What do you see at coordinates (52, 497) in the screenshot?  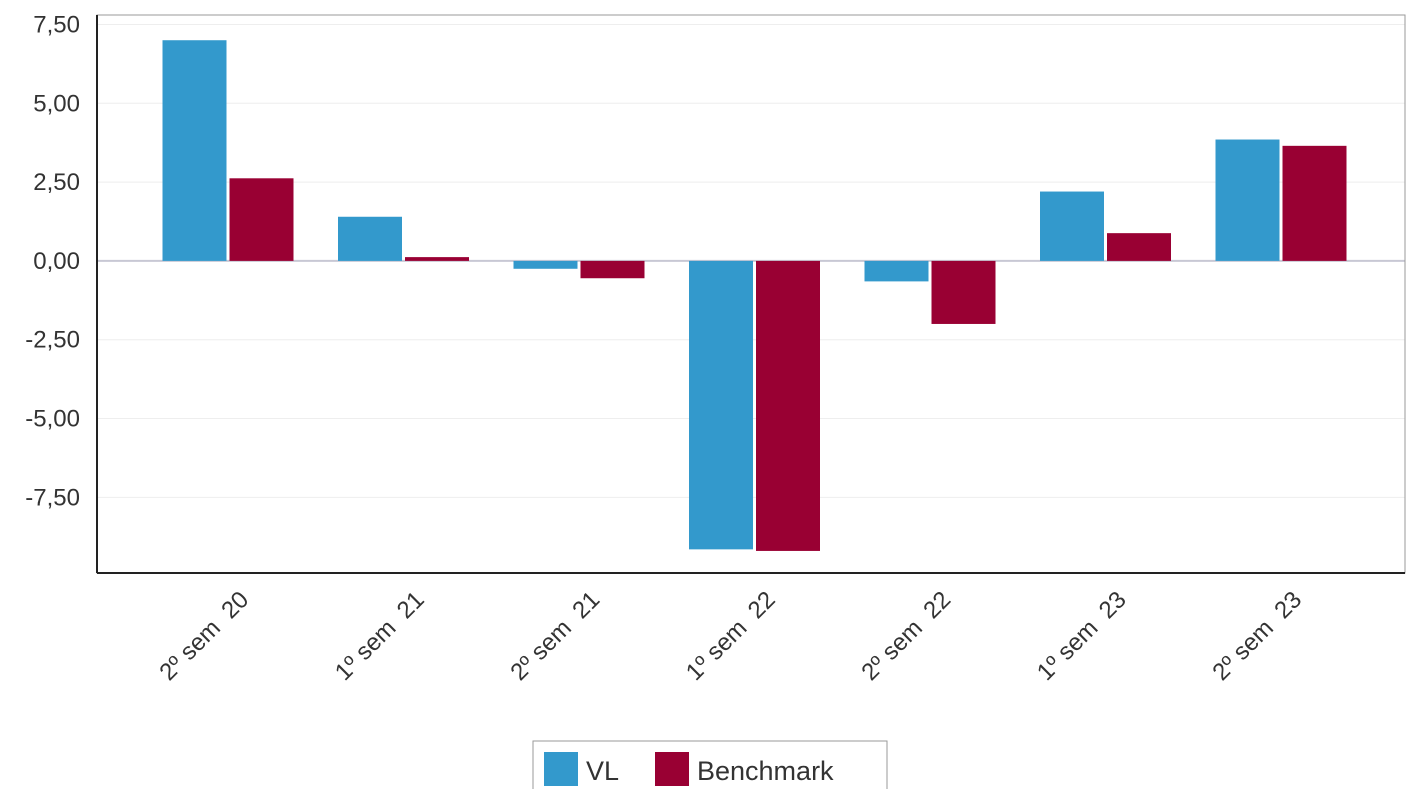 I see `y-tick-label-6: -7,50` at bounding box center [52, 497].